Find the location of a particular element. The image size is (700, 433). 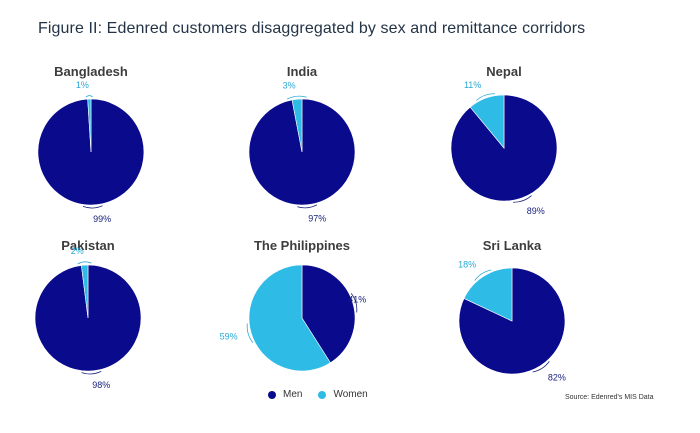

label-women: 1% is located at coordinates (82, 85).